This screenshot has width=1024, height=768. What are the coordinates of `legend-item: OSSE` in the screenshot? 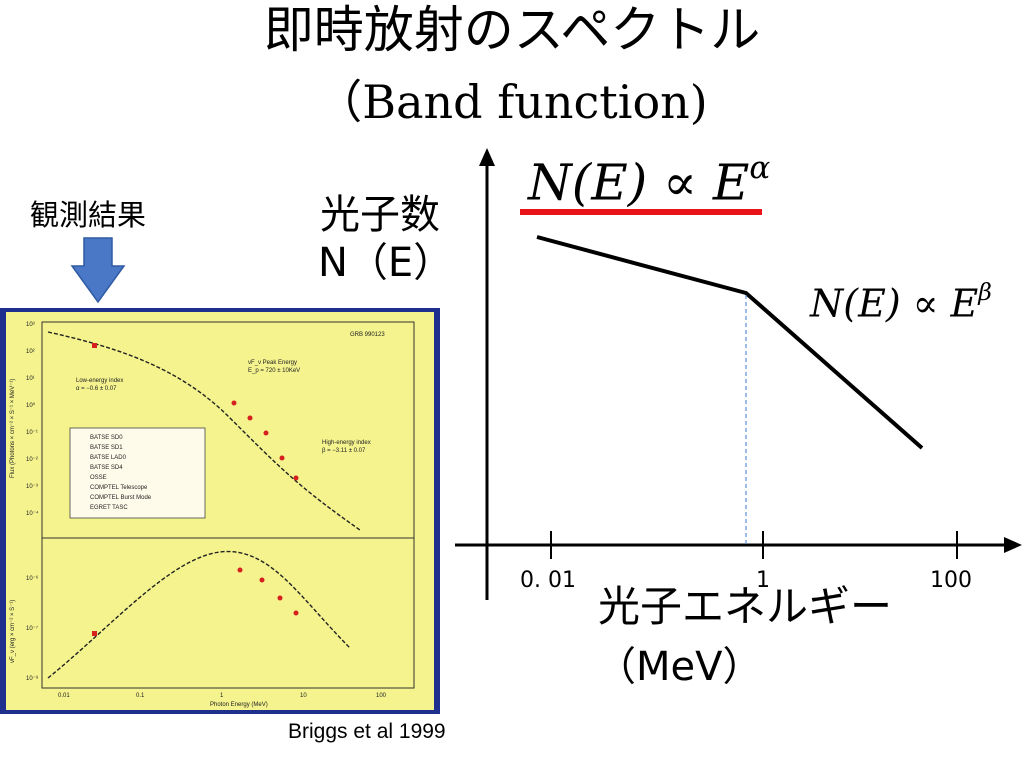 It's located at (98, 478).